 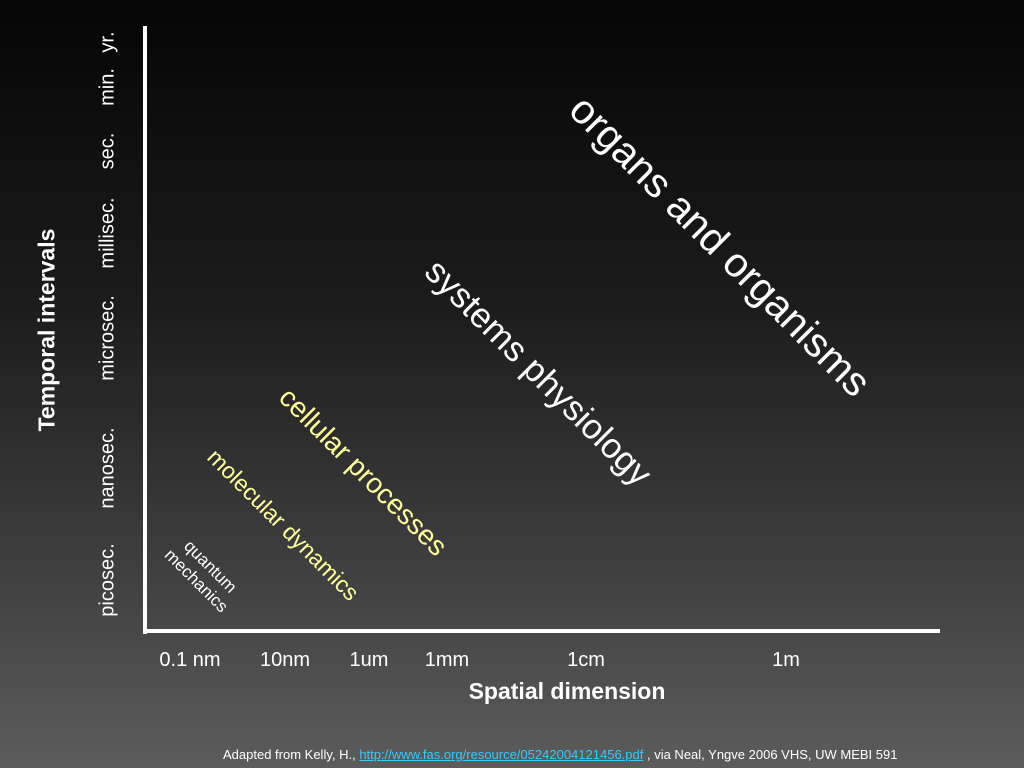 I want to click on x-axis-line, so click(x=541, y=631).